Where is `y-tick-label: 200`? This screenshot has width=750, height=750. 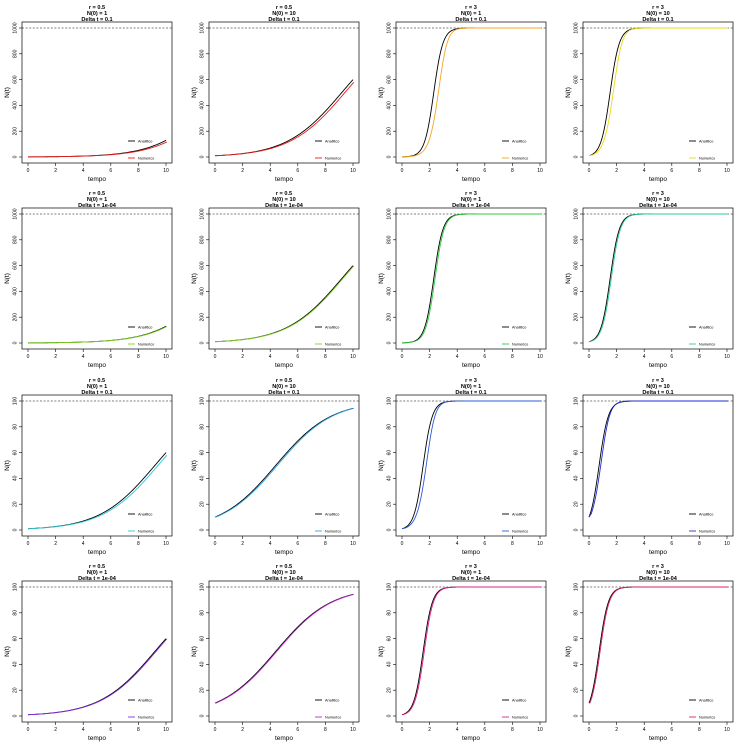
y-tick-label: 200 is located at coordinates (577, 131).